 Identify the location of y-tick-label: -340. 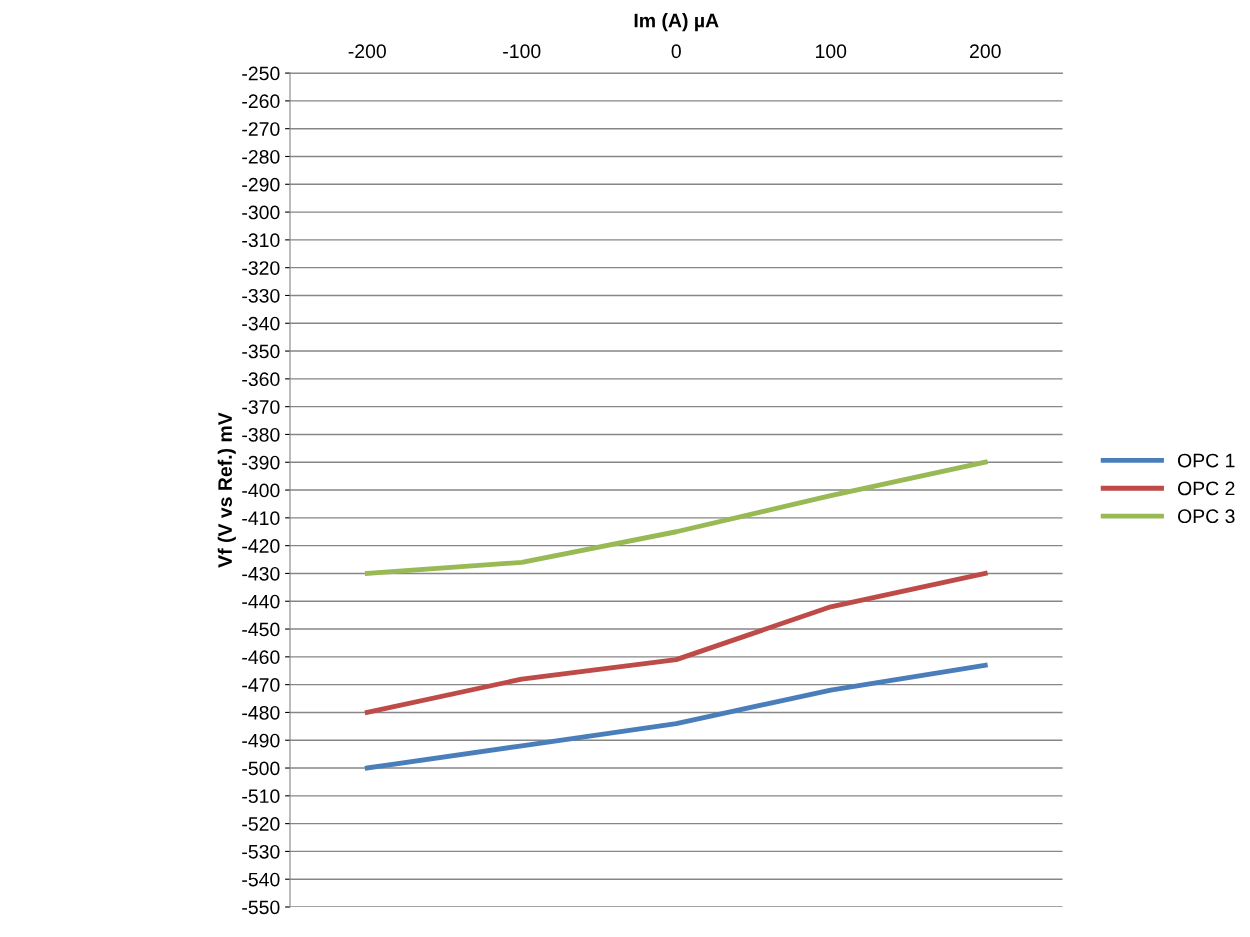
(261, 323).